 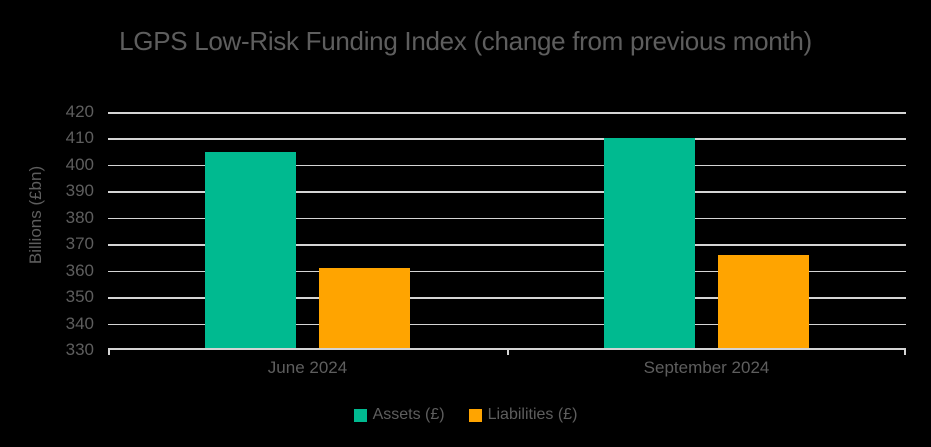 I want to click on bar-liabilities-june-2024, so click(x=364, y=309).